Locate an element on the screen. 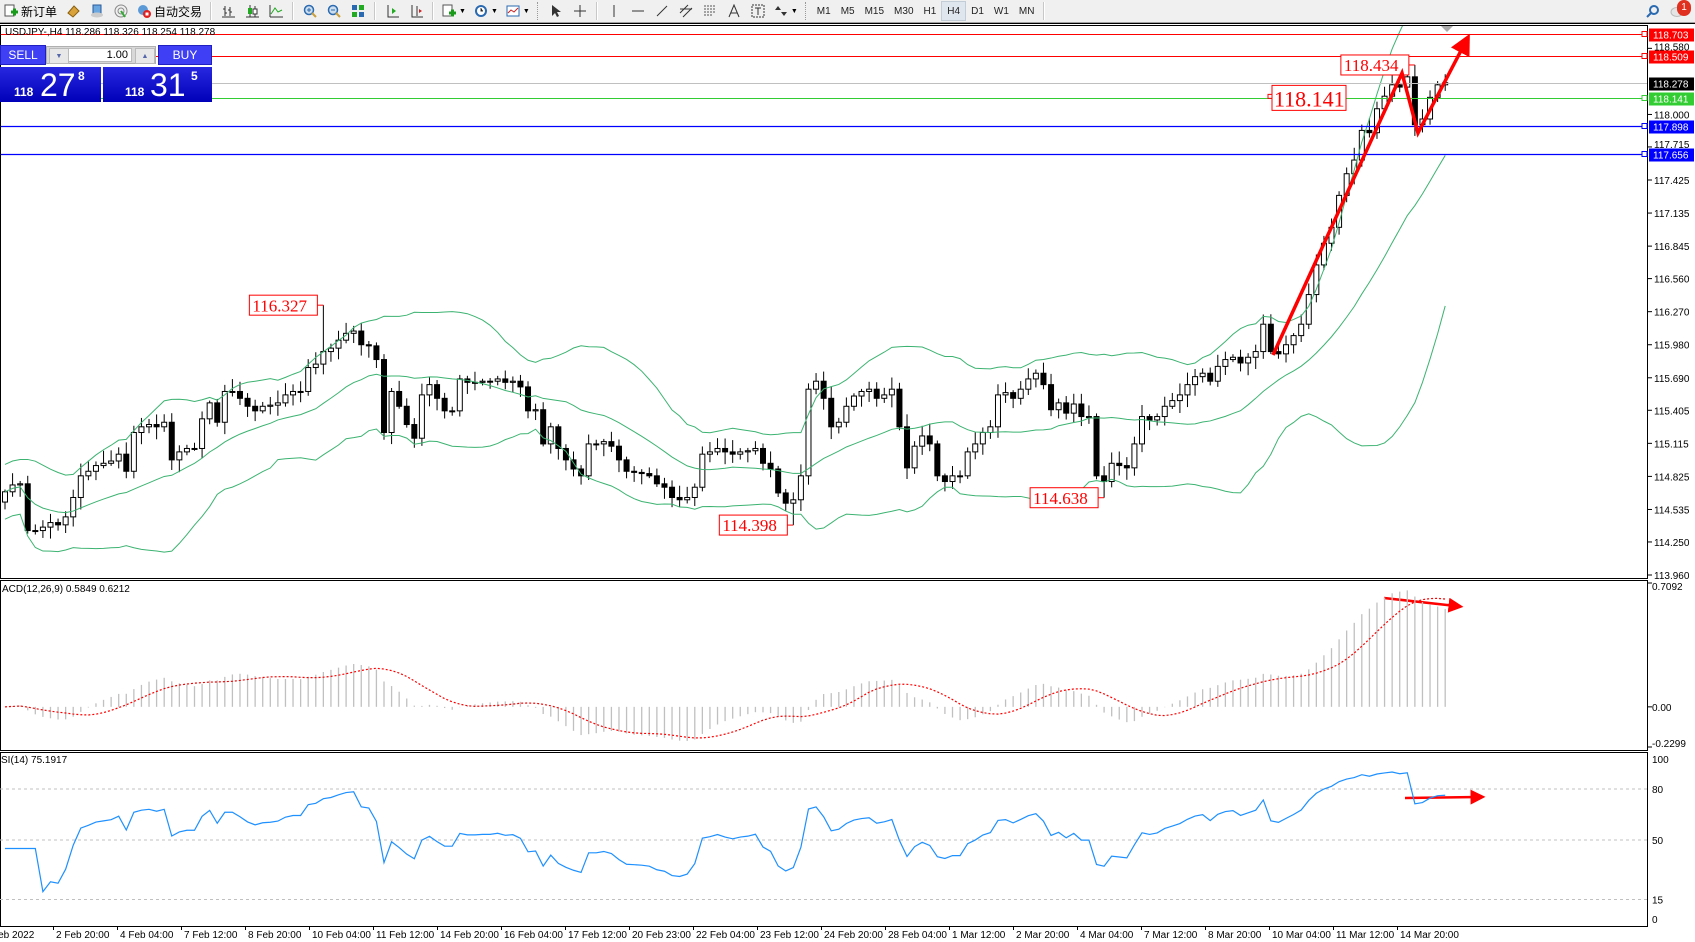 Image resolution: width=1695 pixels, height=942 pixels. timeframe-mn: MN is located at coordinates (1026, 11).